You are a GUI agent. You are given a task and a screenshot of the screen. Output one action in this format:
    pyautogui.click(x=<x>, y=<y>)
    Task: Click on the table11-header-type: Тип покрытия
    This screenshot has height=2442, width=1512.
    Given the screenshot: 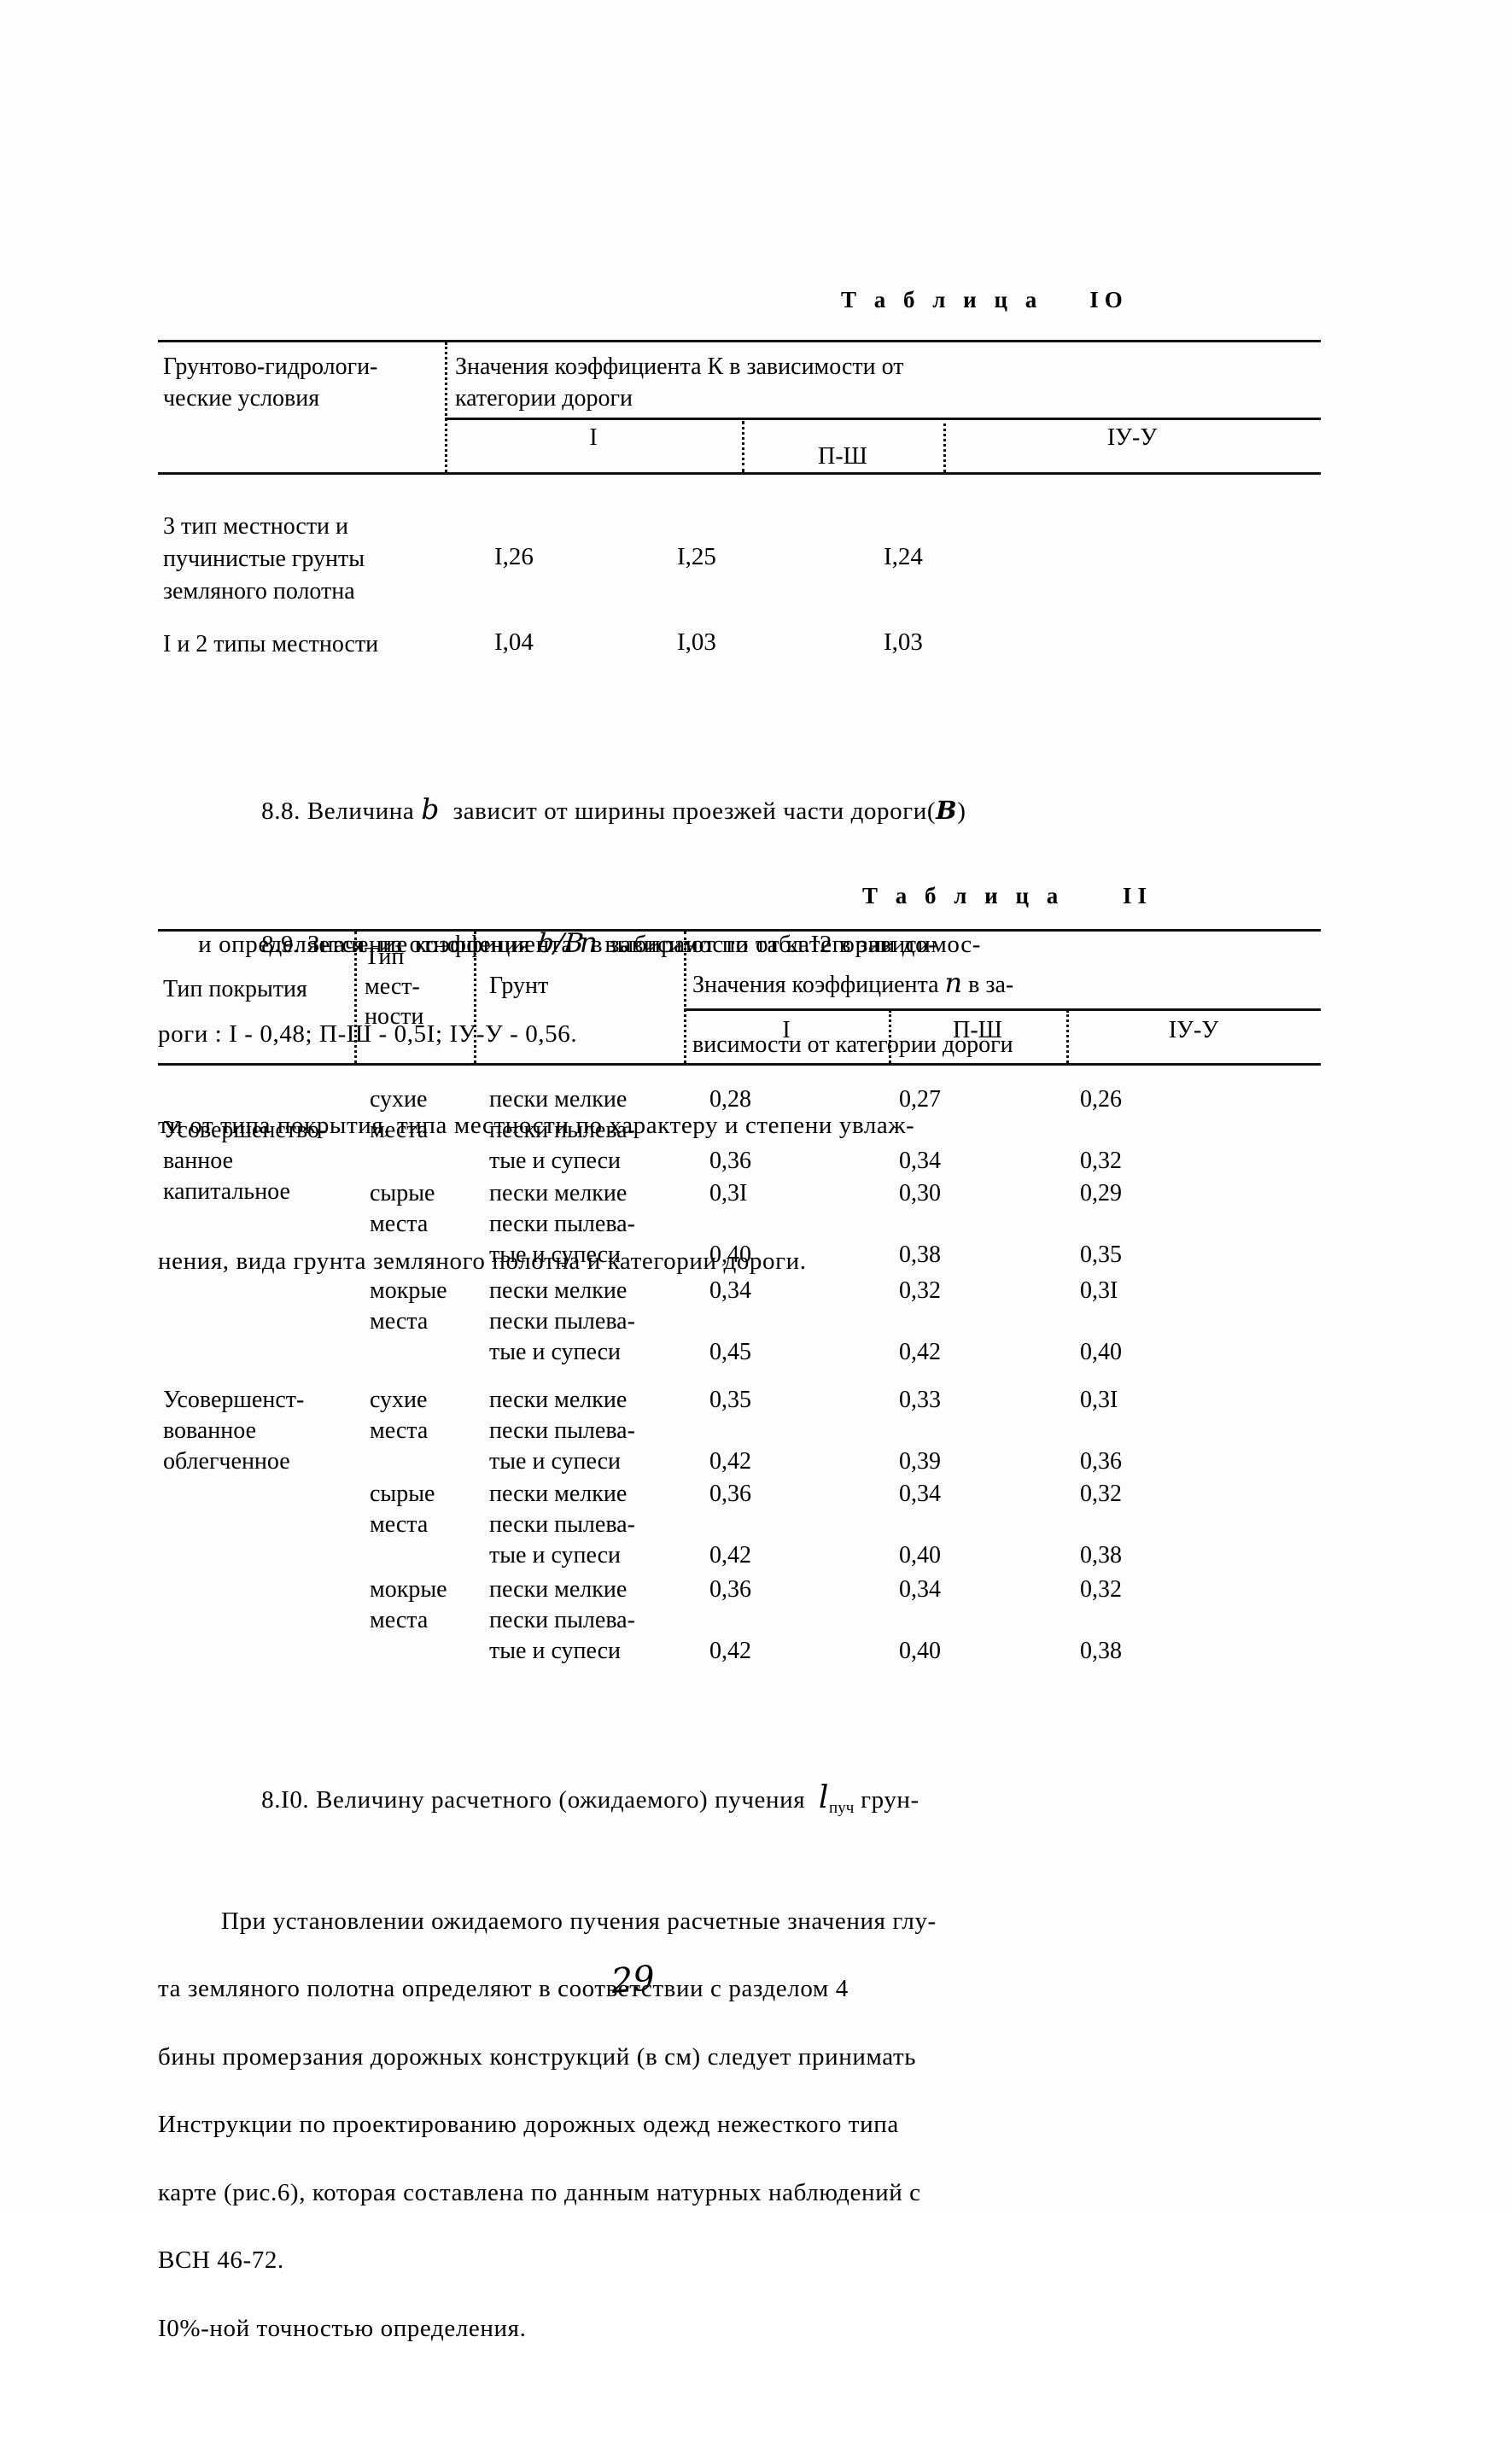 What is the action you would take?
    pyautogui.click(x=235, y=989)
    